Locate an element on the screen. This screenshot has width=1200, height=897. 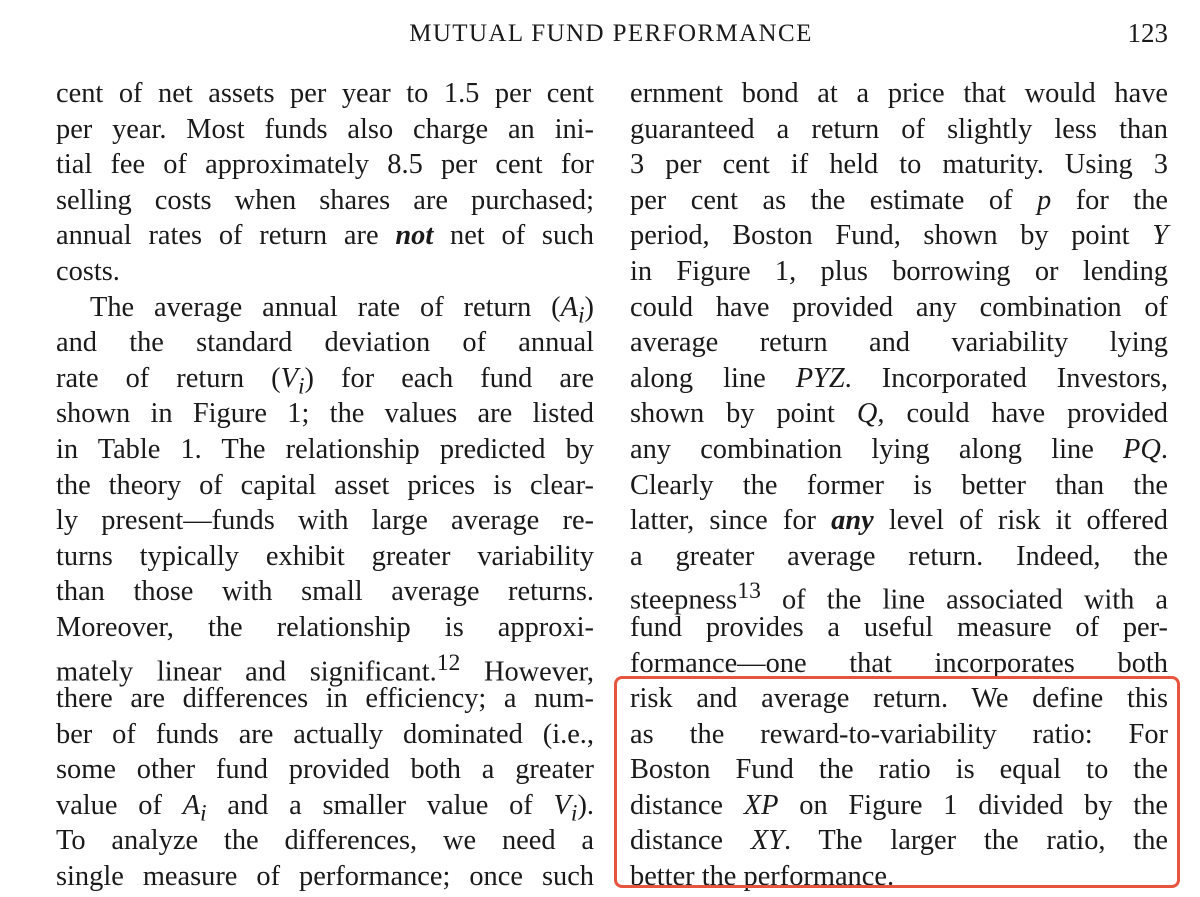
math-line-PQ: PQ is located at coordinates (1142, 449).